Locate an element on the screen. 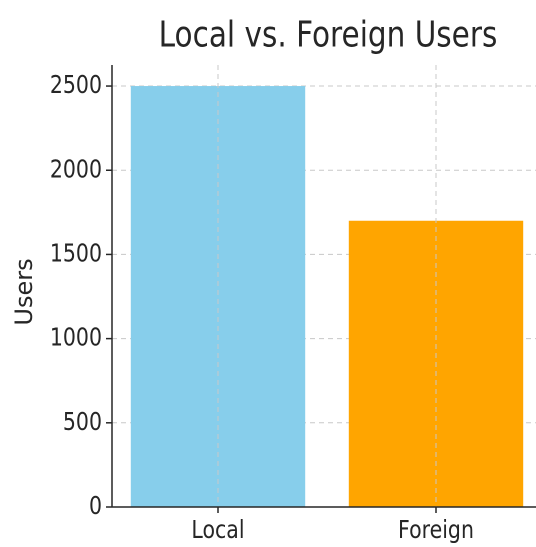  x-tick-label: Local is located at coordinates (217, 530).